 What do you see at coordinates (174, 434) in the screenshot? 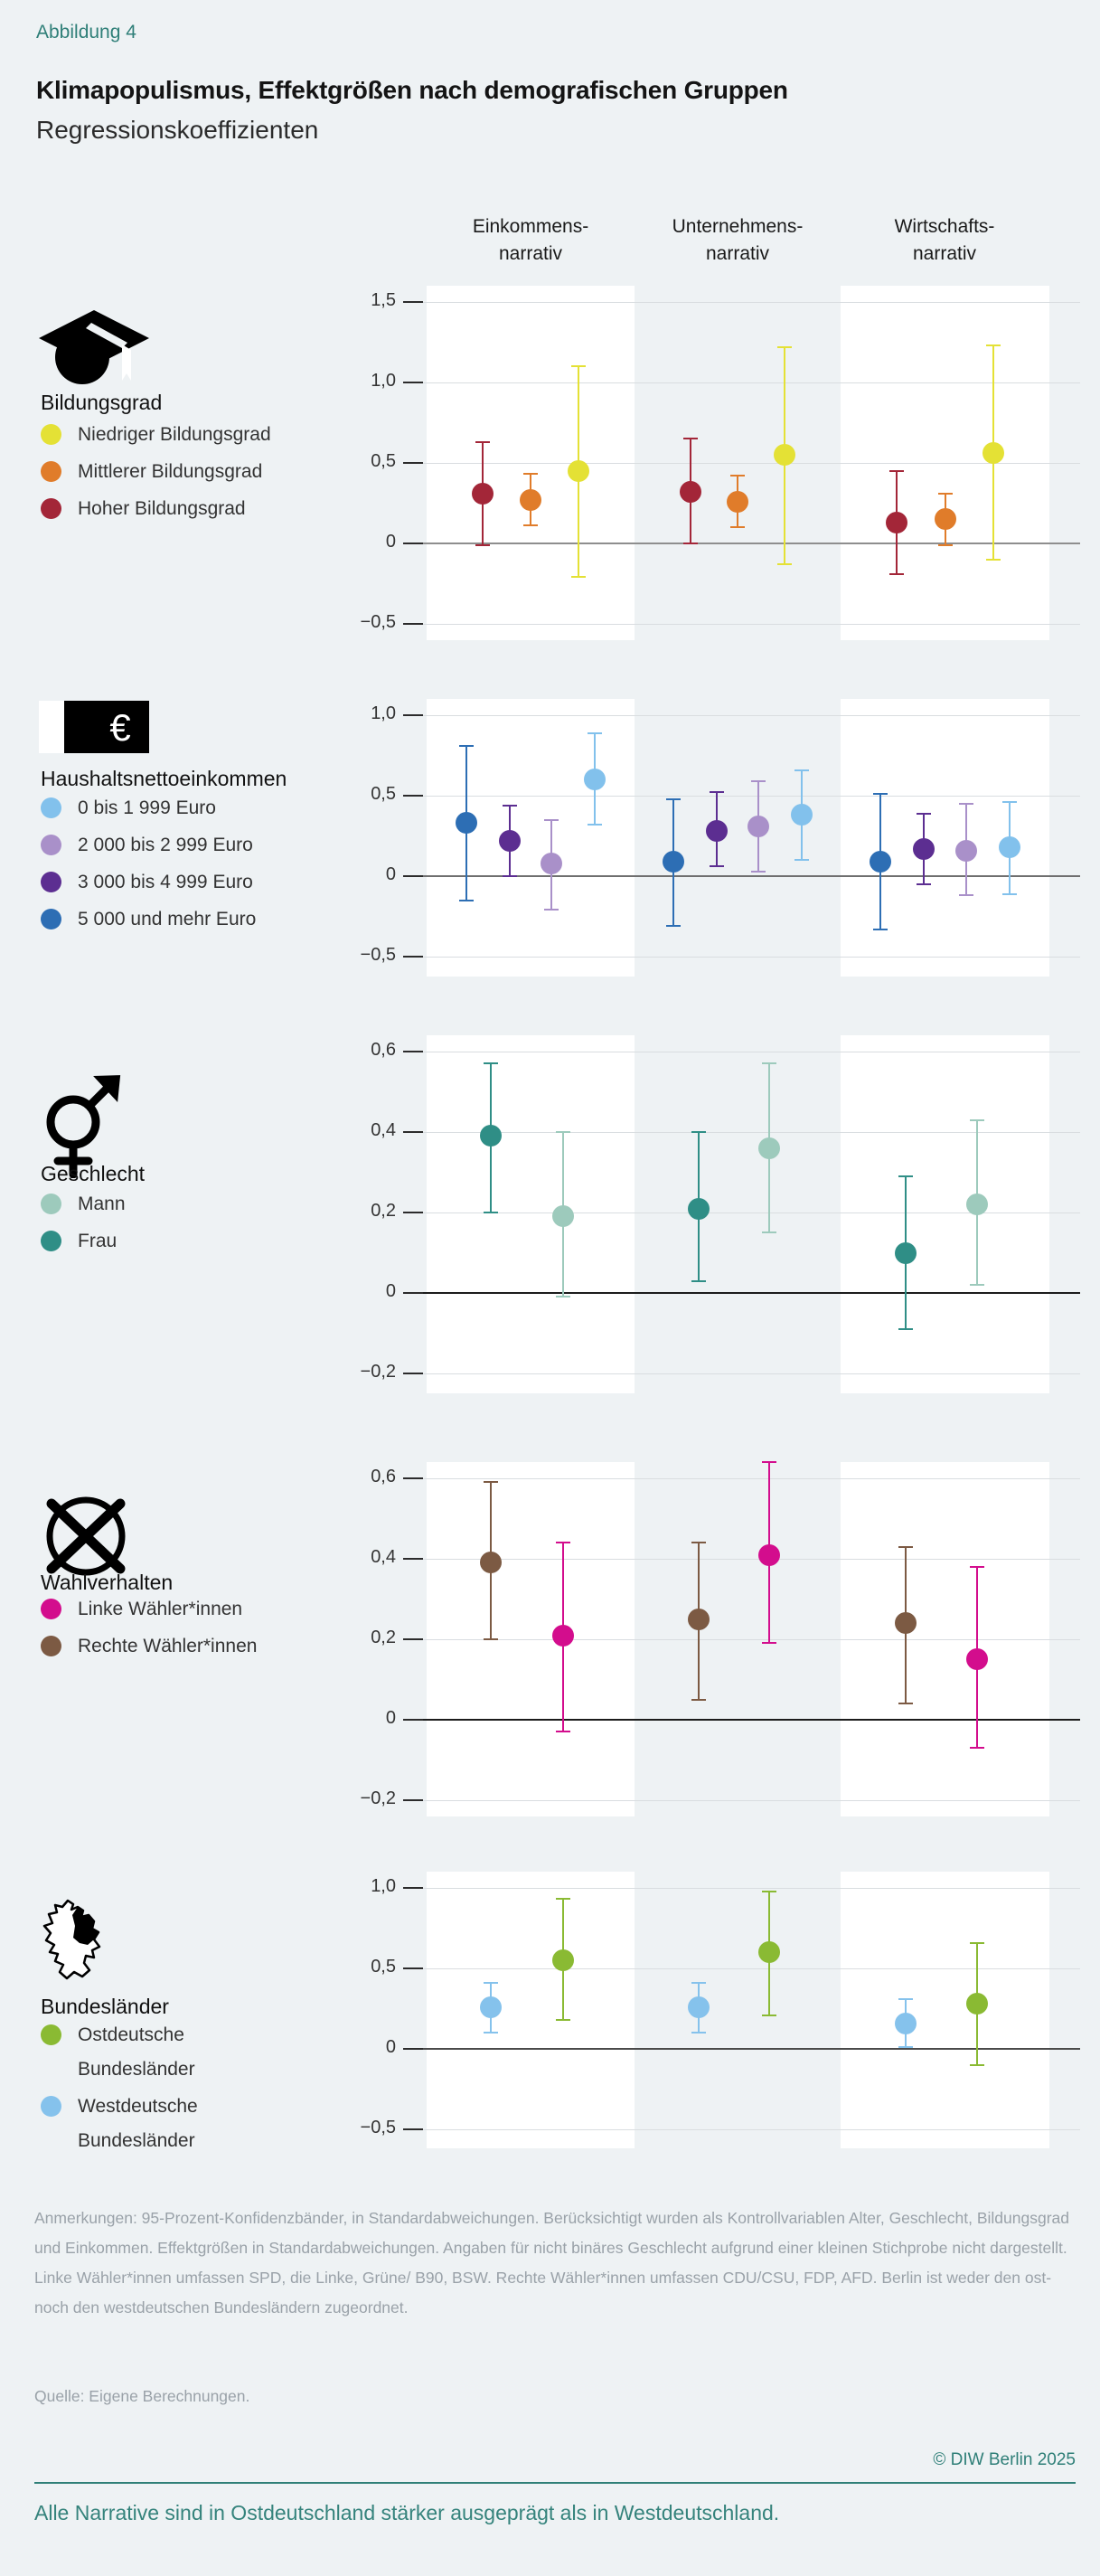
I see `legend-label: Niedriger Bildungsgrad` at bounding box center [174, 434].